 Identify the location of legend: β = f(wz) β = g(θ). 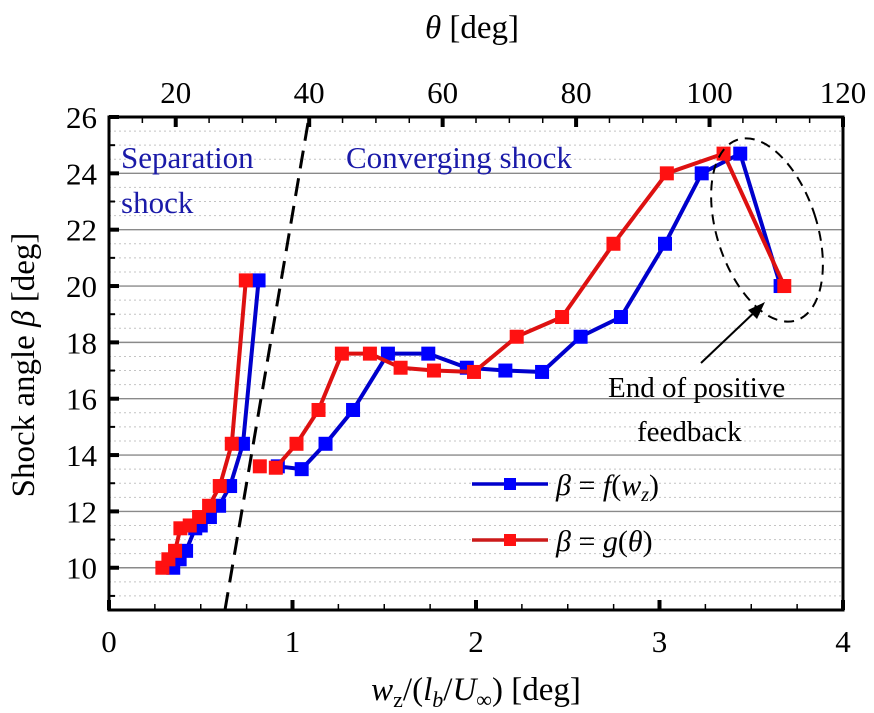
(565, 513).